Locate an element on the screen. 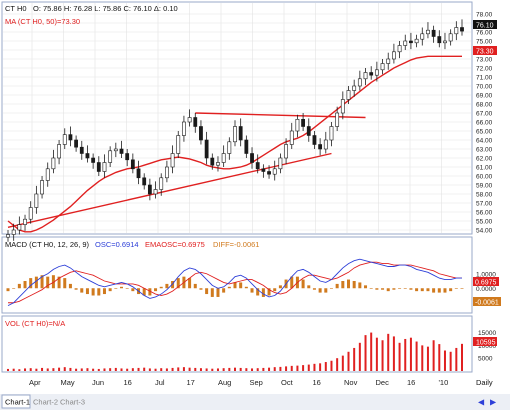 The width and height of the screenshot is (510, 410). tab-chart-2: Chart-2 is located at coordinates (45, 402).